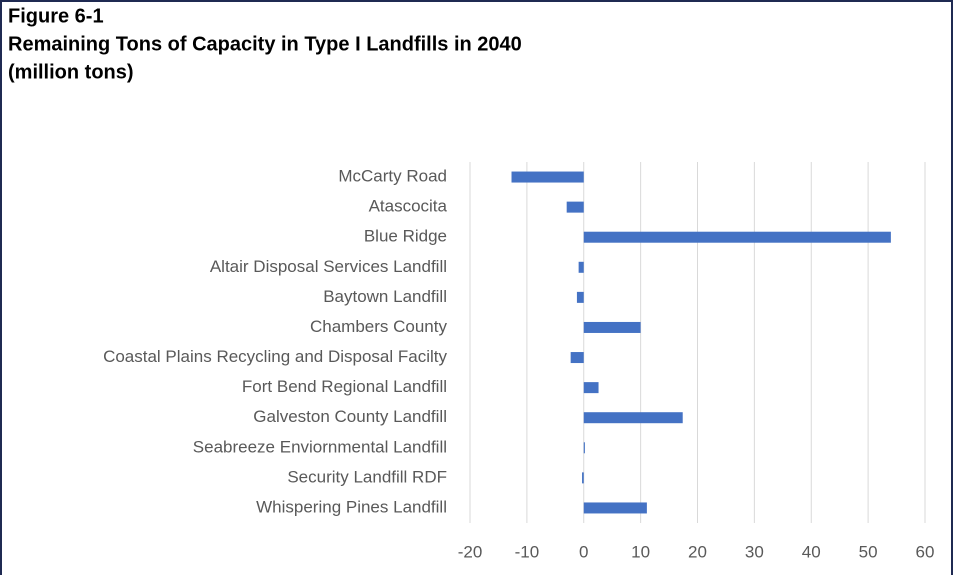 This screenshot has width=953, height=575. Describe the element at coordinates (754, 551) in the screenshot. I see `x-tick-label: 30` at that location.